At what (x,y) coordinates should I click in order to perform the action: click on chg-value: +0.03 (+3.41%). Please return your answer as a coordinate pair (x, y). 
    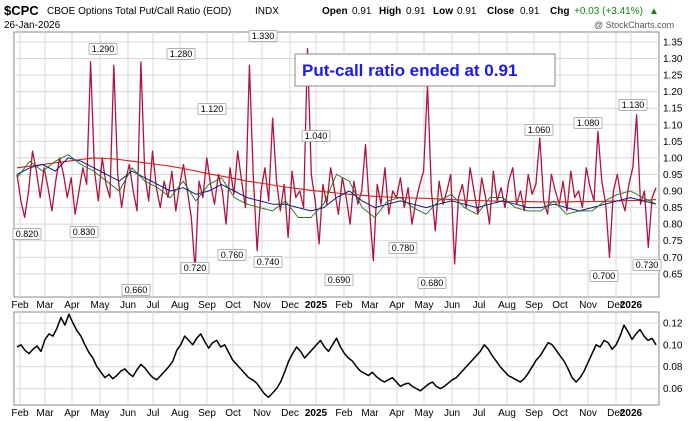
    Looking at the image, I should click on (608, 11).